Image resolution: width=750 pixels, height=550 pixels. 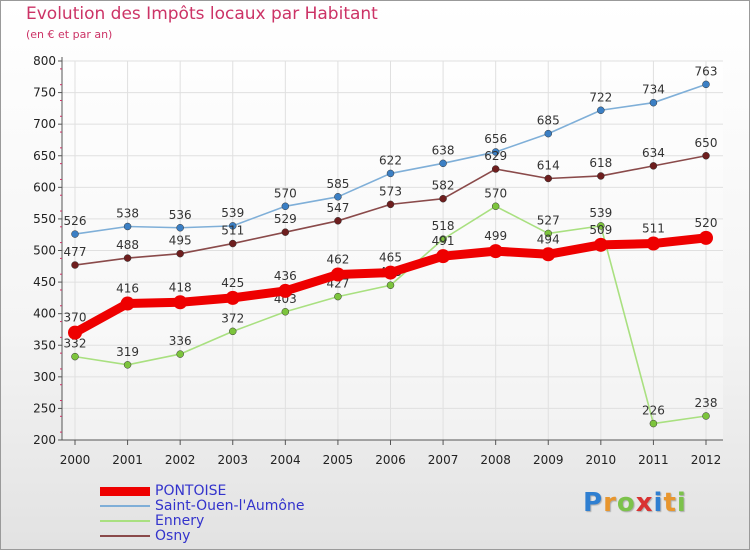 What do you see at coordinates (44, 282) in the screenshot?
I see `y-tick-label: 450` at bounding box center [44, 282].